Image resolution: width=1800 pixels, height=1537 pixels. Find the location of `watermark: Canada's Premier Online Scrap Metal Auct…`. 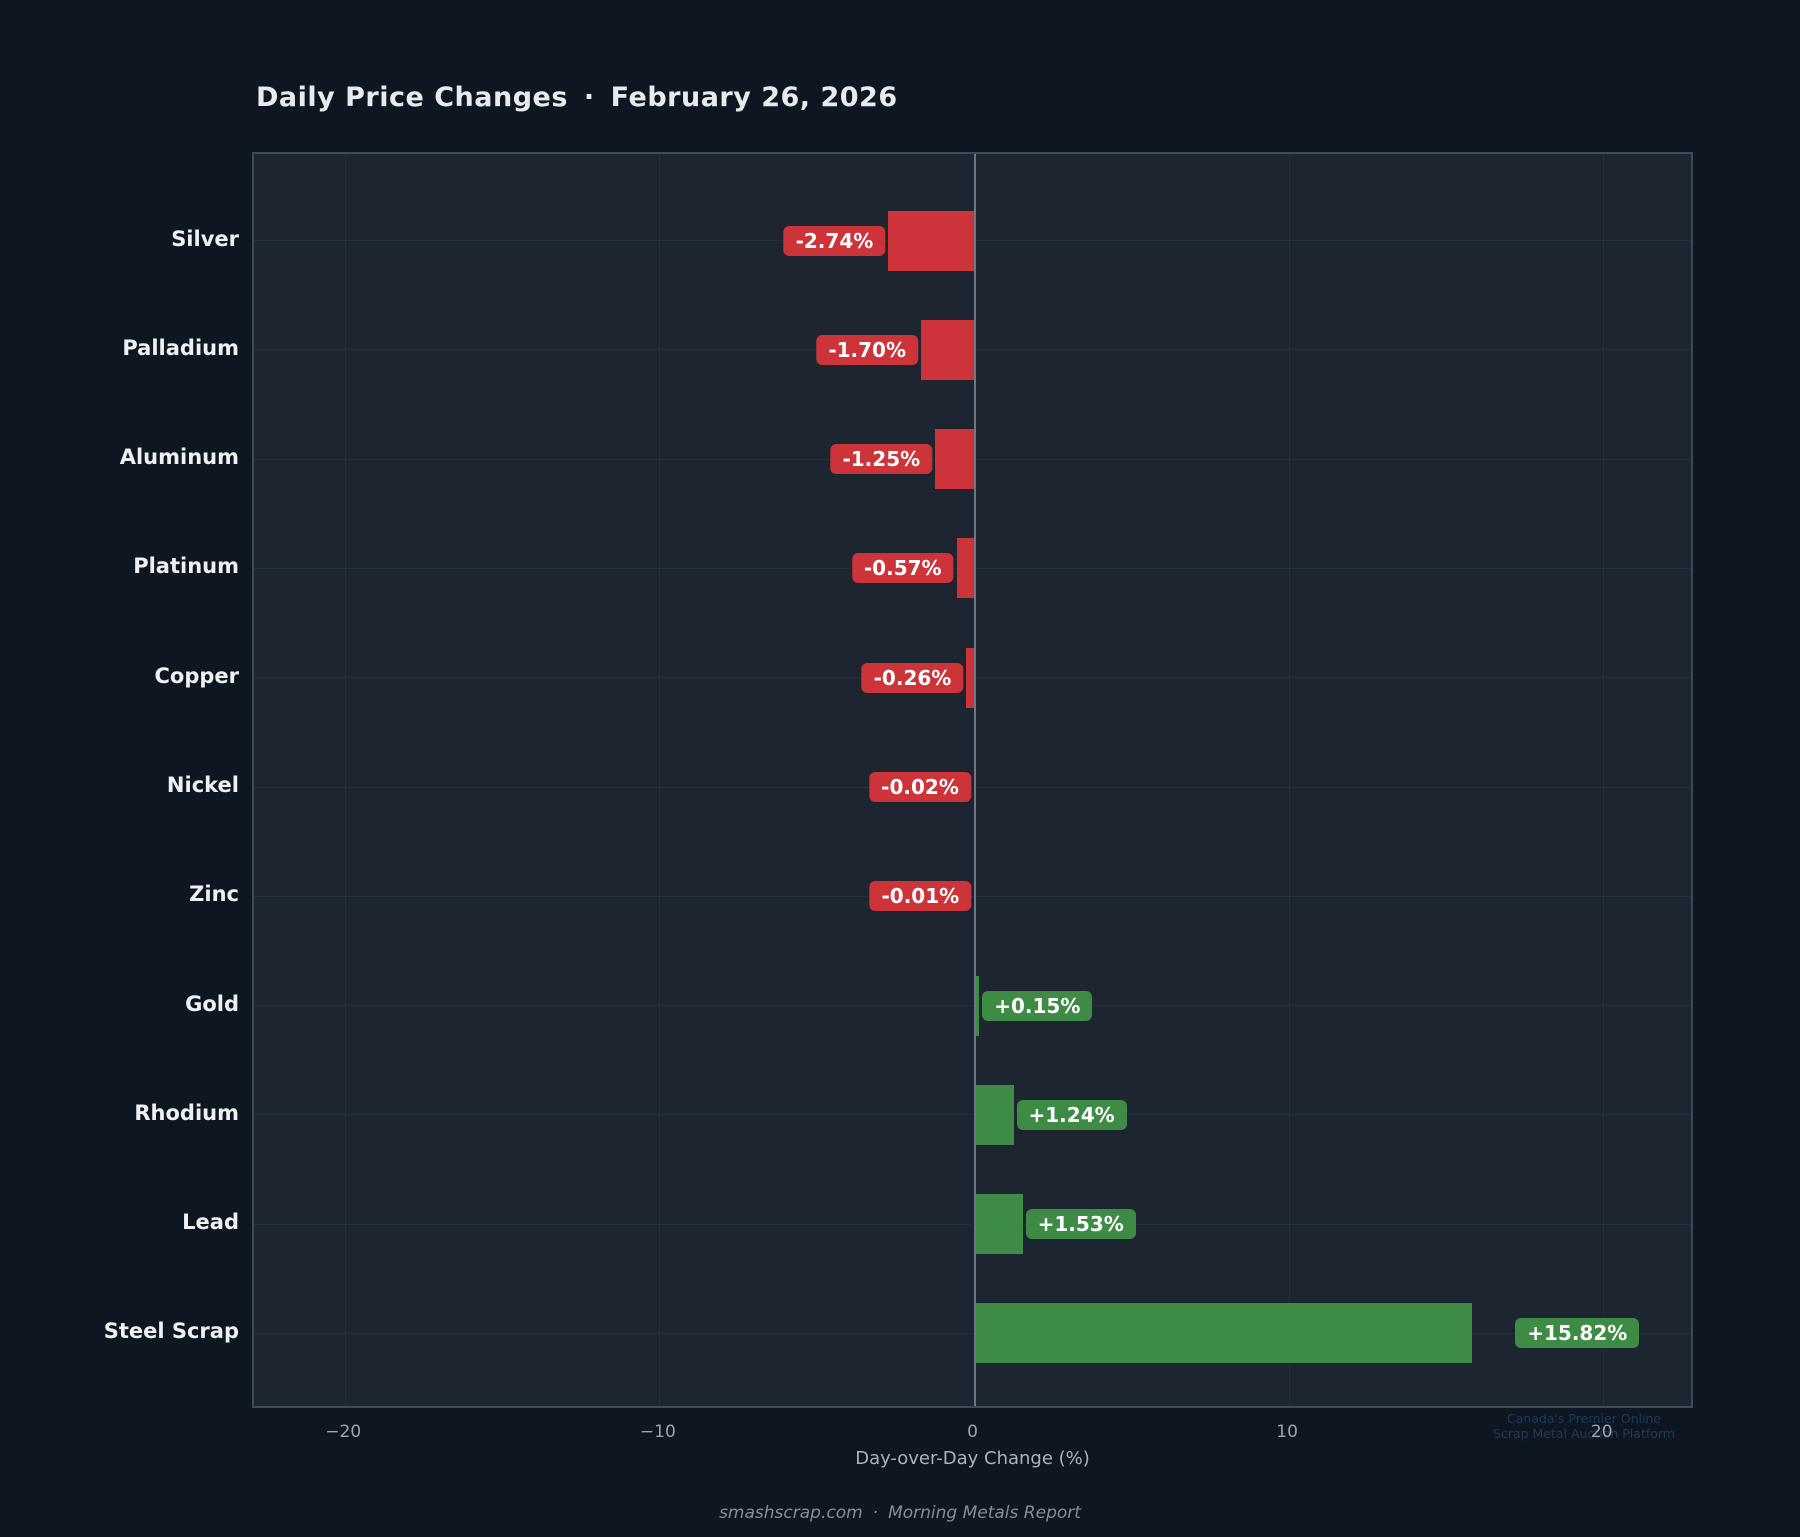

watermark: Canada's Premier Online Scrap Metal Auct… is located at coordinates (1584, 1426).